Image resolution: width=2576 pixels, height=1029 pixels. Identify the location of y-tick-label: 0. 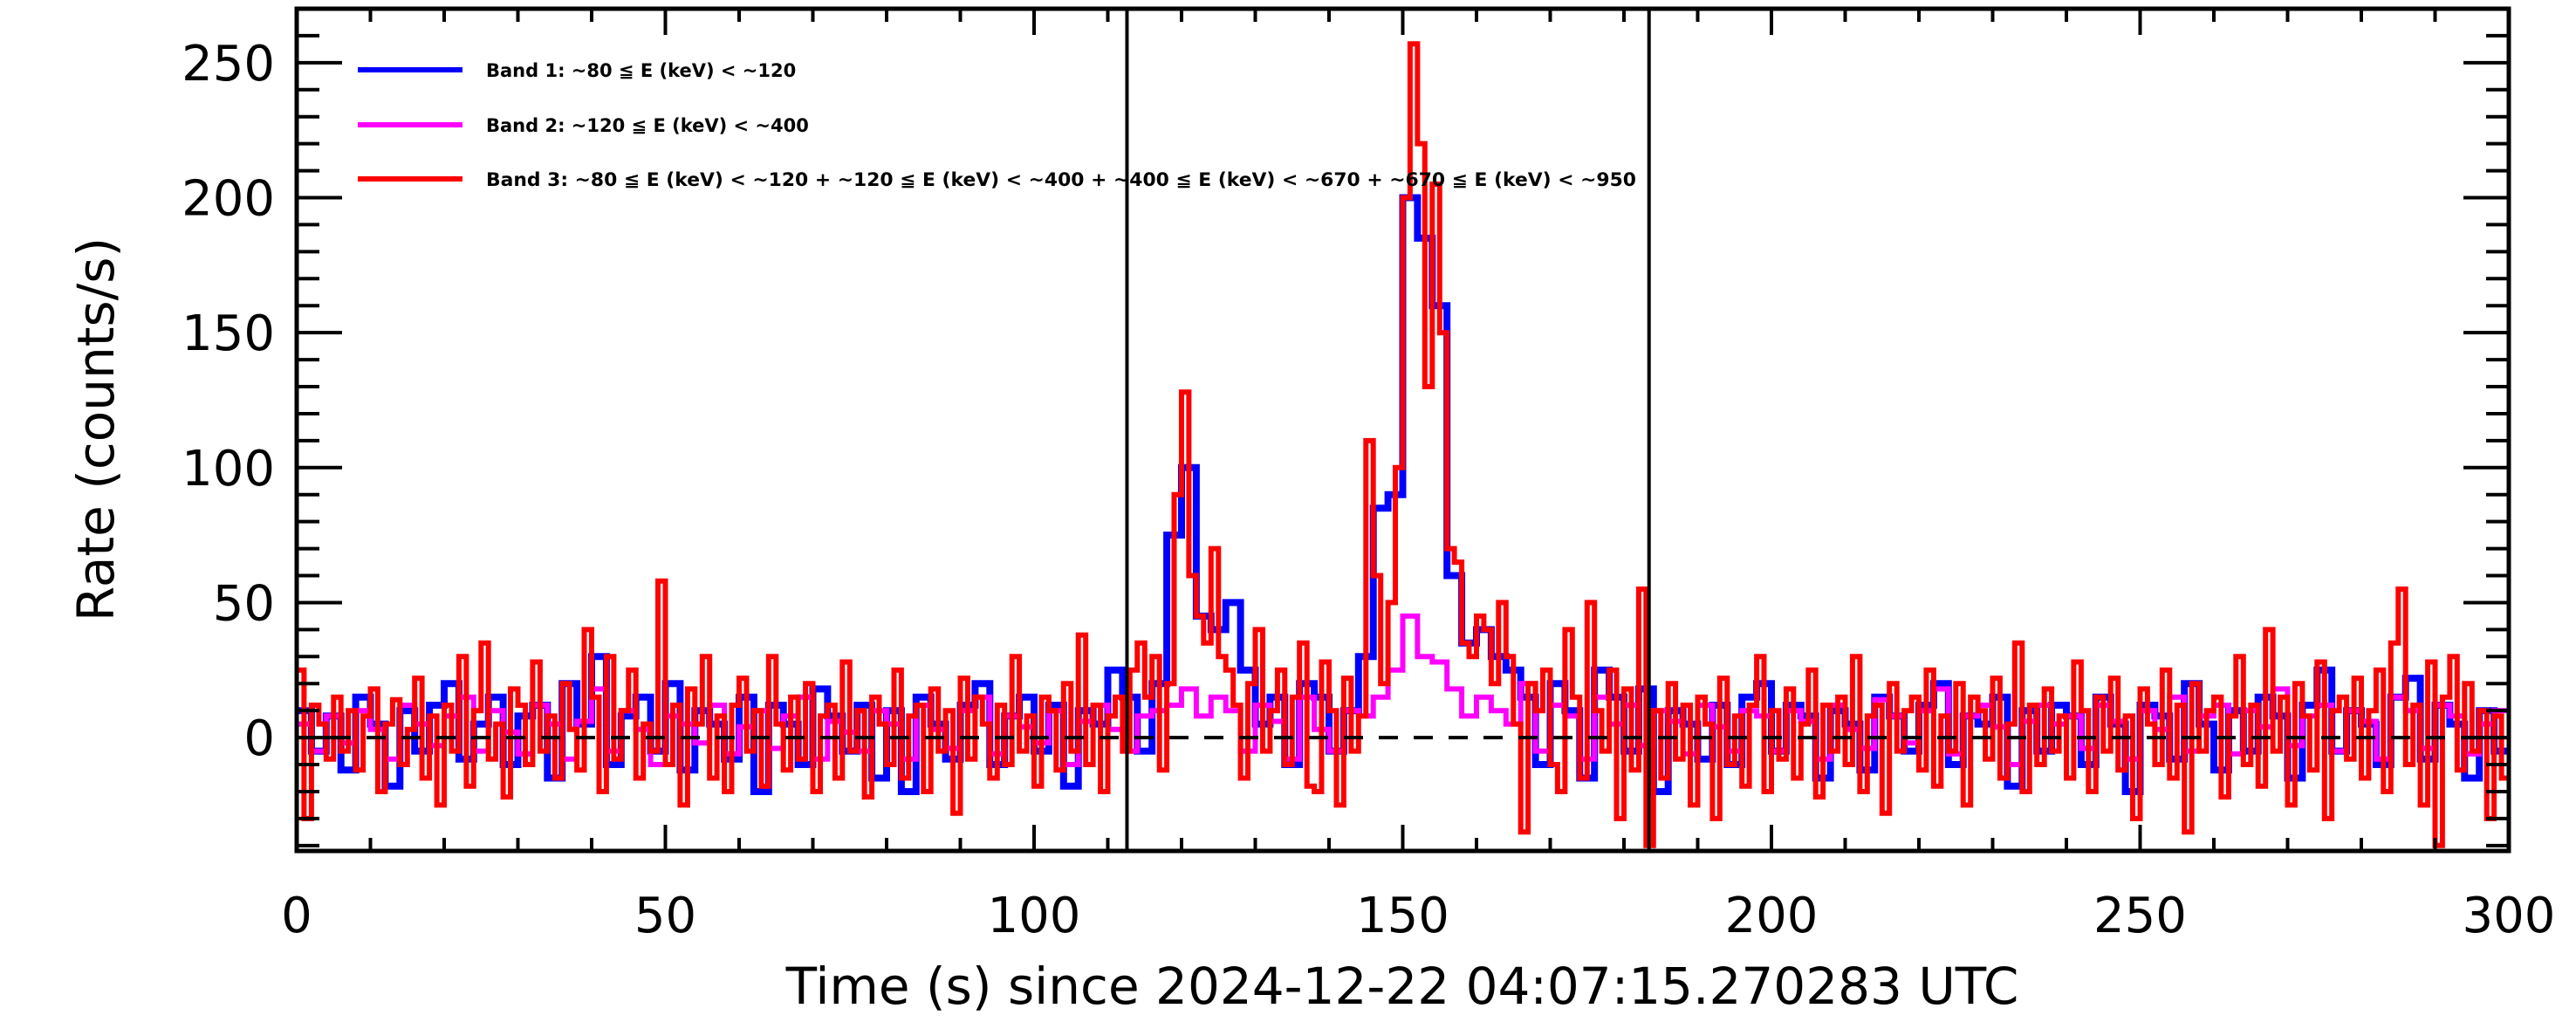
(259, 738).